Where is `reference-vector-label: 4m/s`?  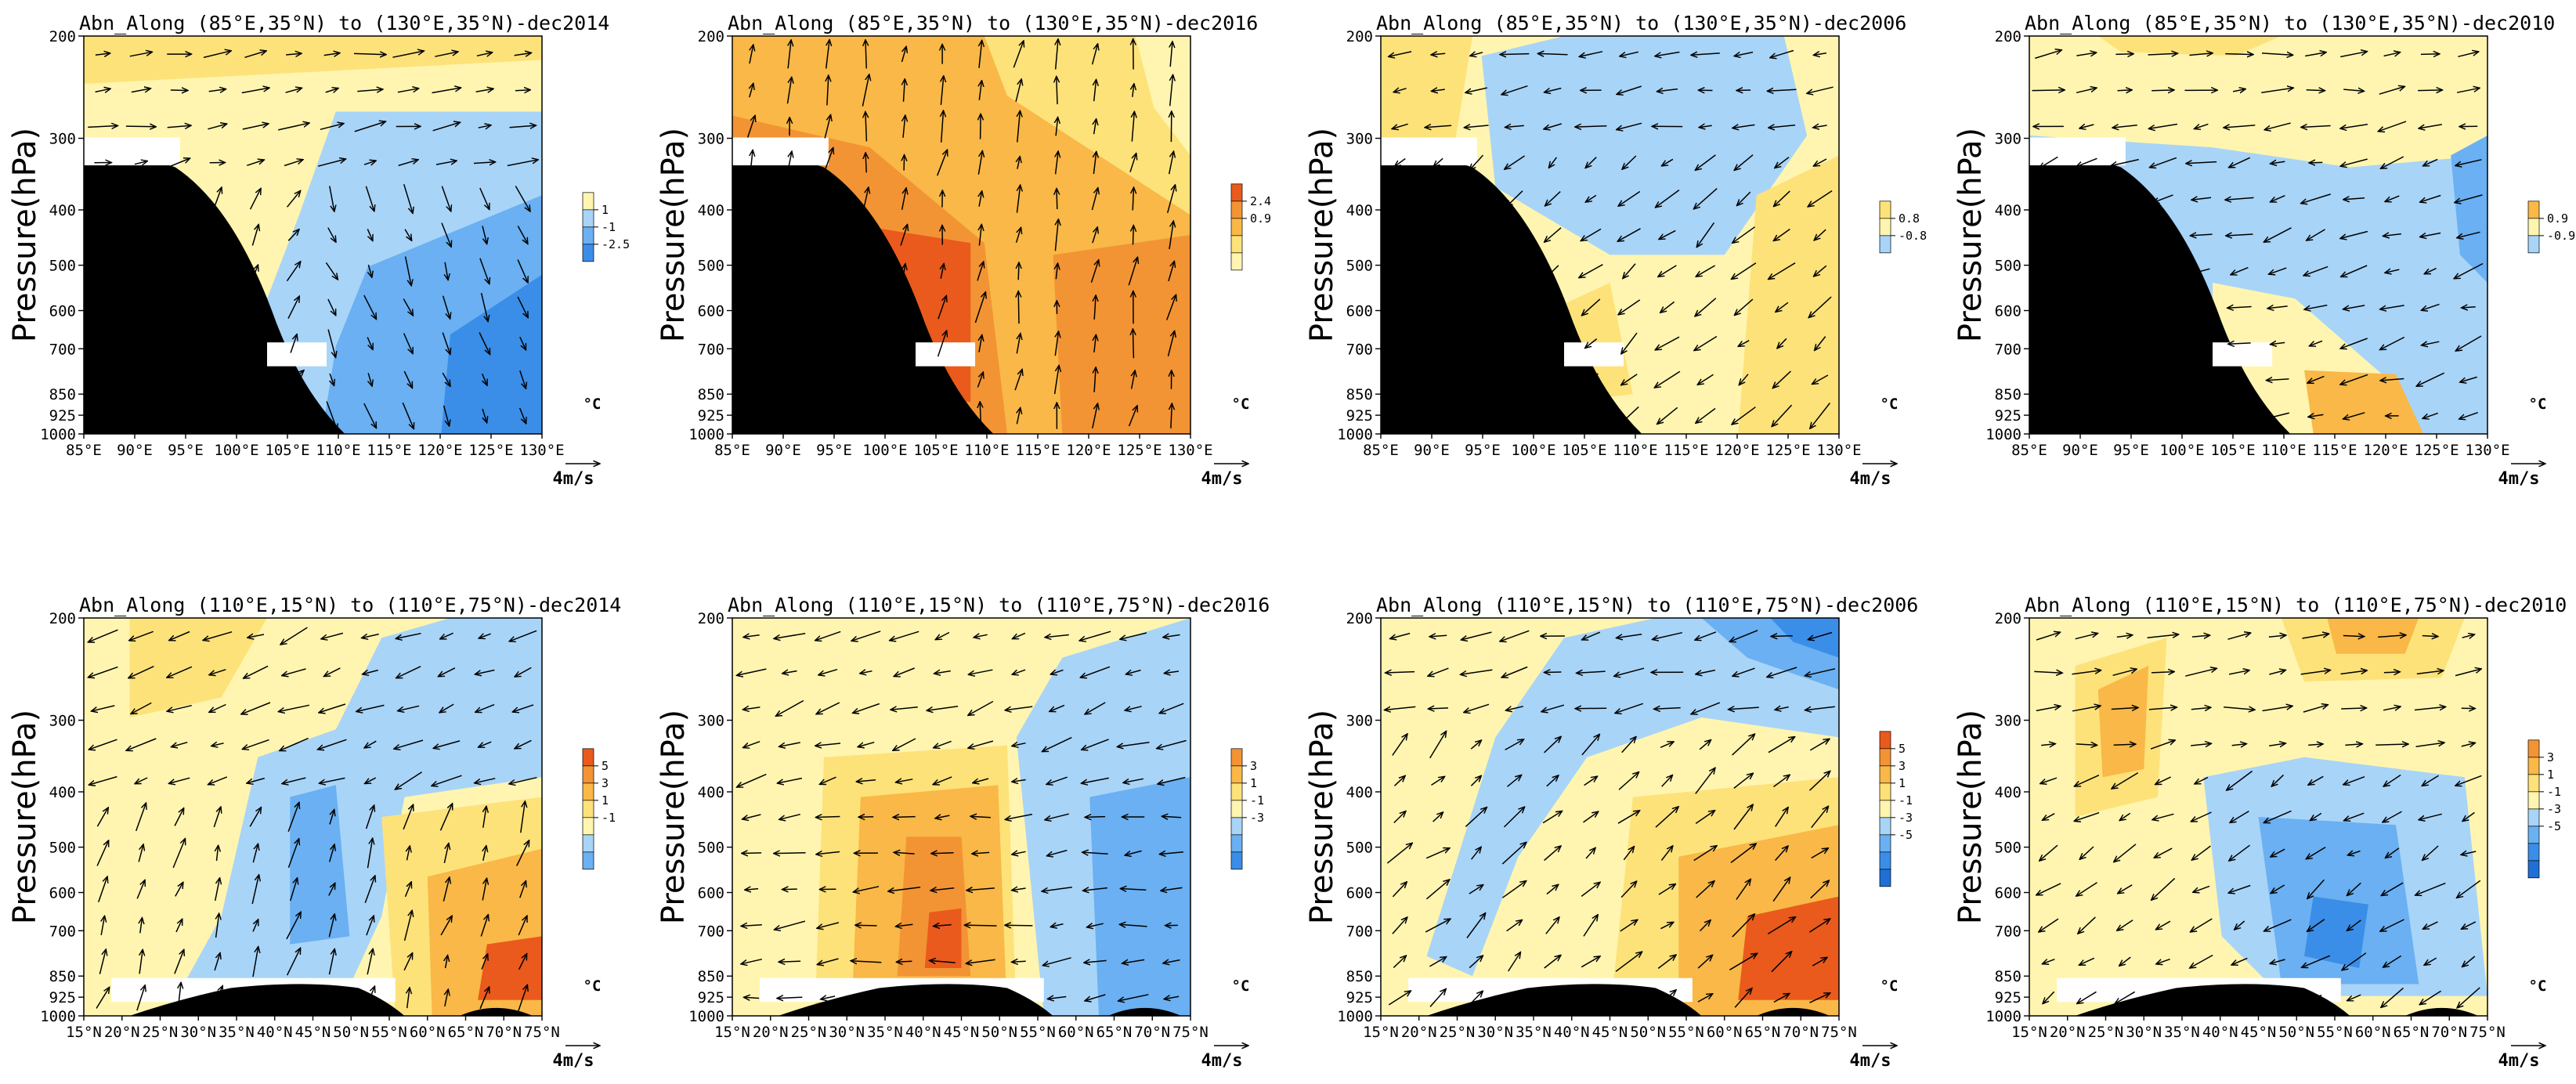 reference-vector-label: 4m/s is located at coordinates (1870, 1061).